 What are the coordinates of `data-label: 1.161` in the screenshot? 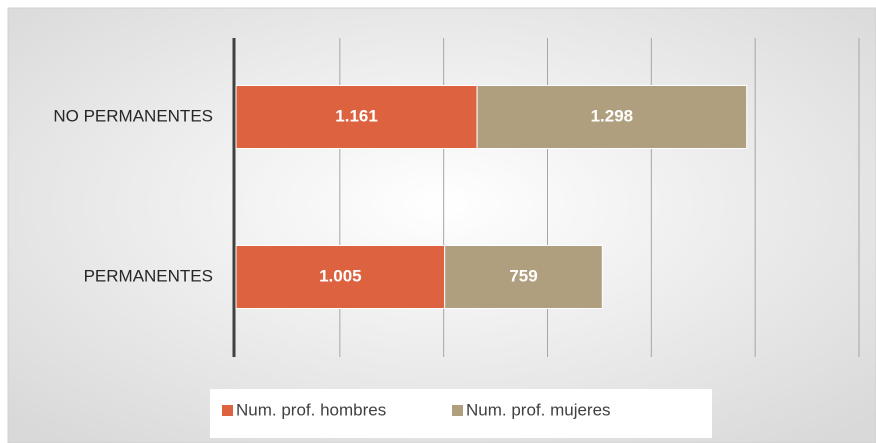 It's located at (356, 115).